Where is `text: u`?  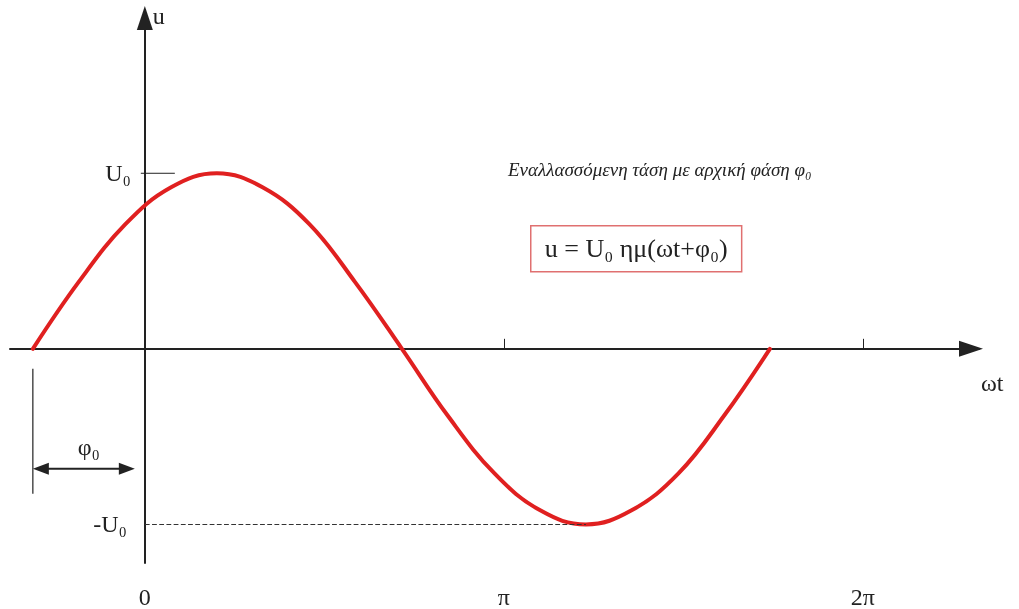
text: u is located at coordinates (158, 16).